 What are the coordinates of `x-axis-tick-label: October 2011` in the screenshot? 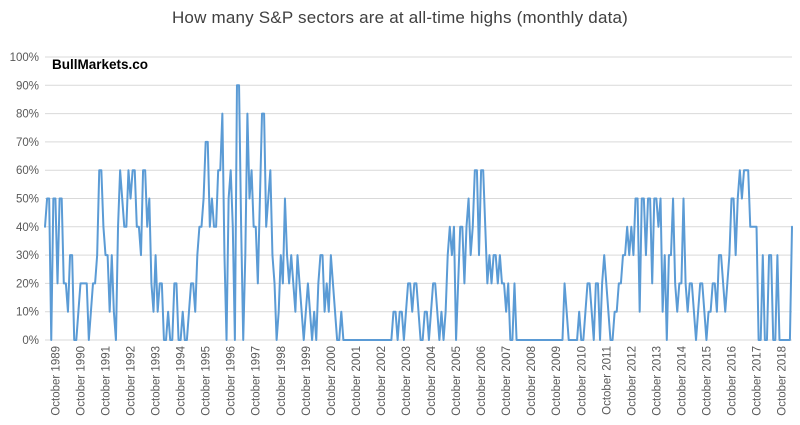 It's located at (607, 380).